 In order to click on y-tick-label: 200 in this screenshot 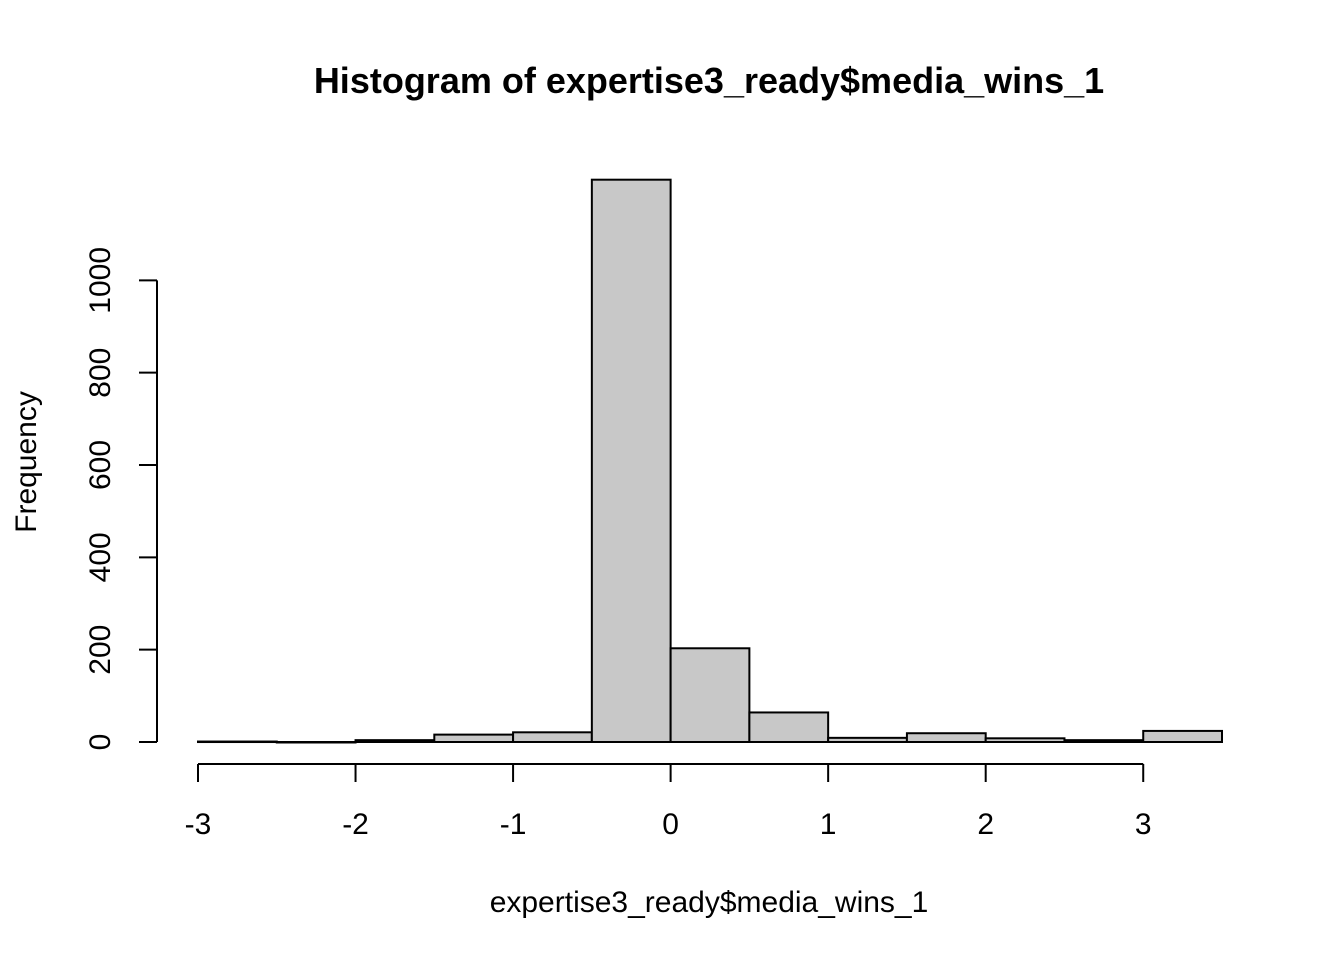, I will do `click(100, 650)`.